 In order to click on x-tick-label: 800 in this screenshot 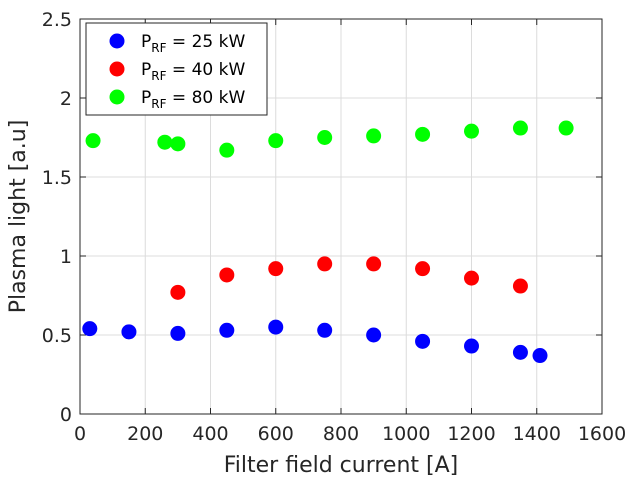, I will do `click(341, 434)`.